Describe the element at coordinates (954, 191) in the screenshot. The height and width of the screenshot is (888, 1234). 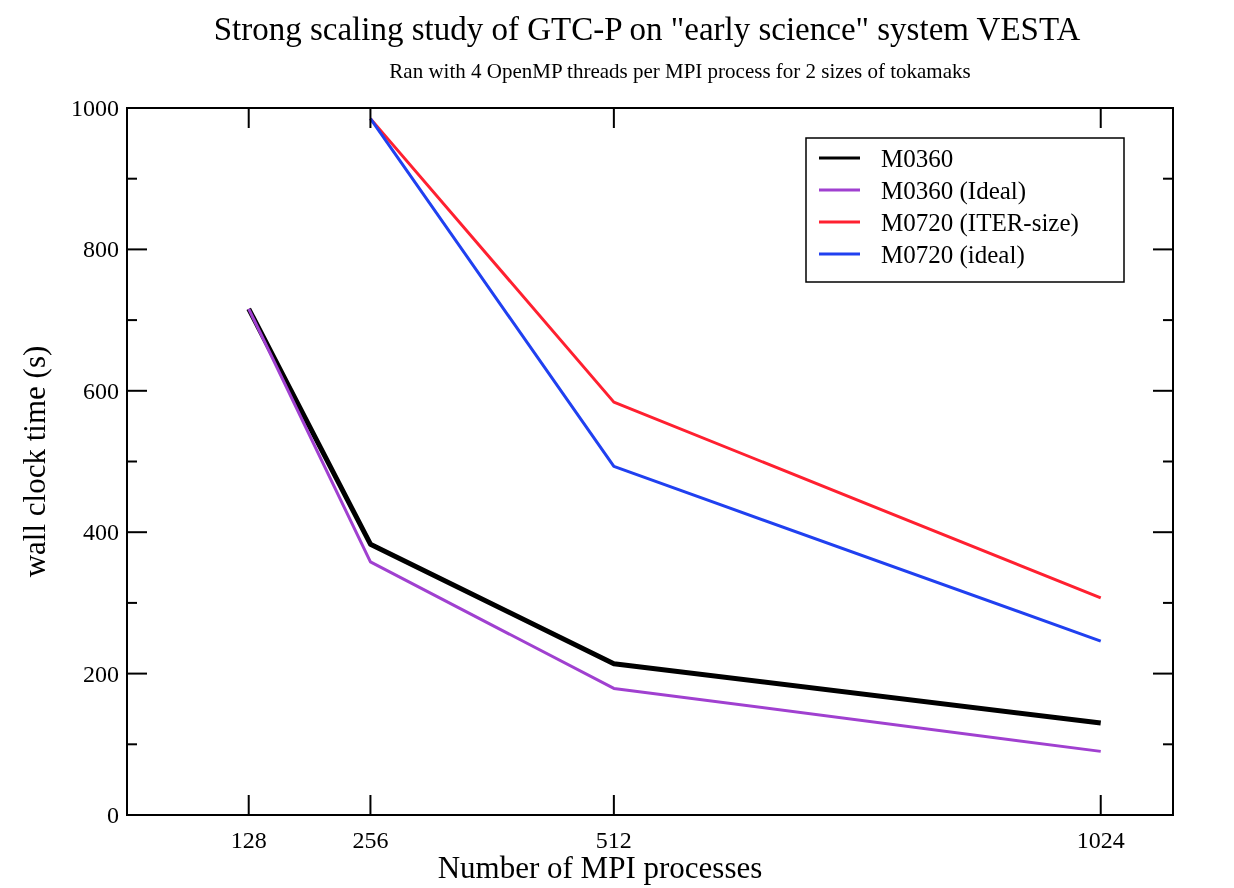
I see `legend-label: M0360 (Ideal)` at that location.